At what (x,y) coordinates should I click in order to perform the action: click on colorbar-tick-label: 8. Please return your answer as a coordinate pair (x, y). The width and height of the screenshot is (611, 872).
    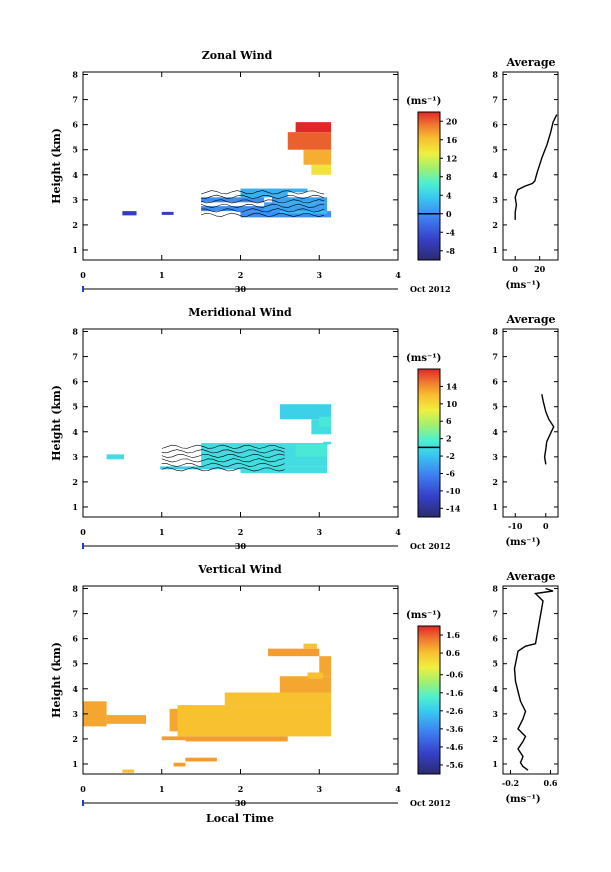
    Looking at the image, I should click on (449, 177).